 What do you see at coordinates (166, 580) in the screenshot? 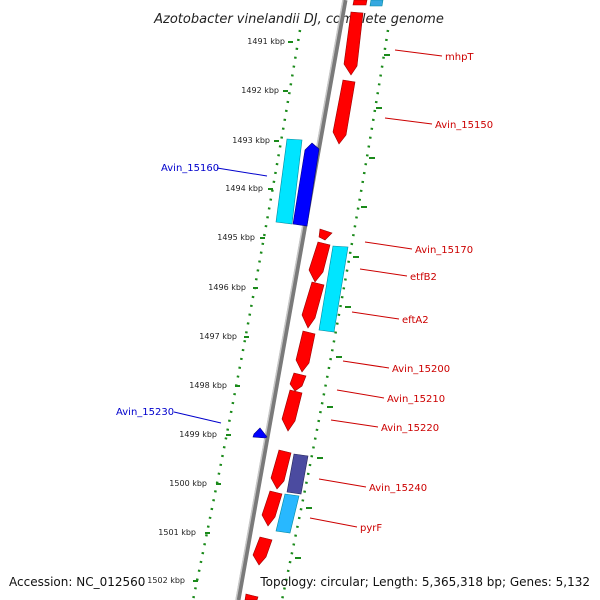
I see `kbp-label: 1502 kbp` at bounding box center [166, 580].